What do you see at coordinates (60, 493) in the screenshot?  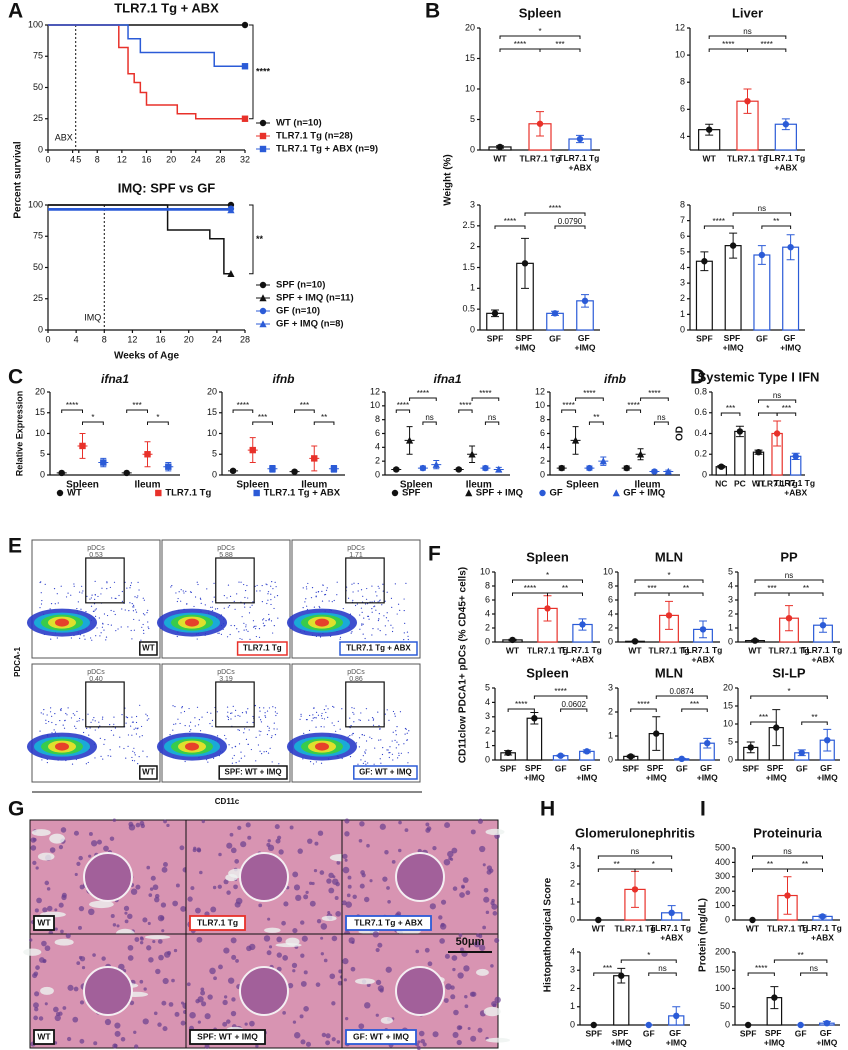 I see `legend-marker` at bounding box center [60, 493].